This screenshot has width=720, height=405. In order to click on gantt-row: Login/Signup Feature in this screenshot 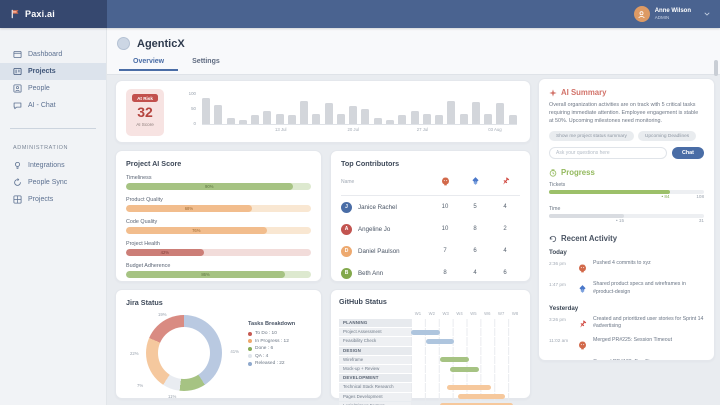, I will do `click(430, 403)`.